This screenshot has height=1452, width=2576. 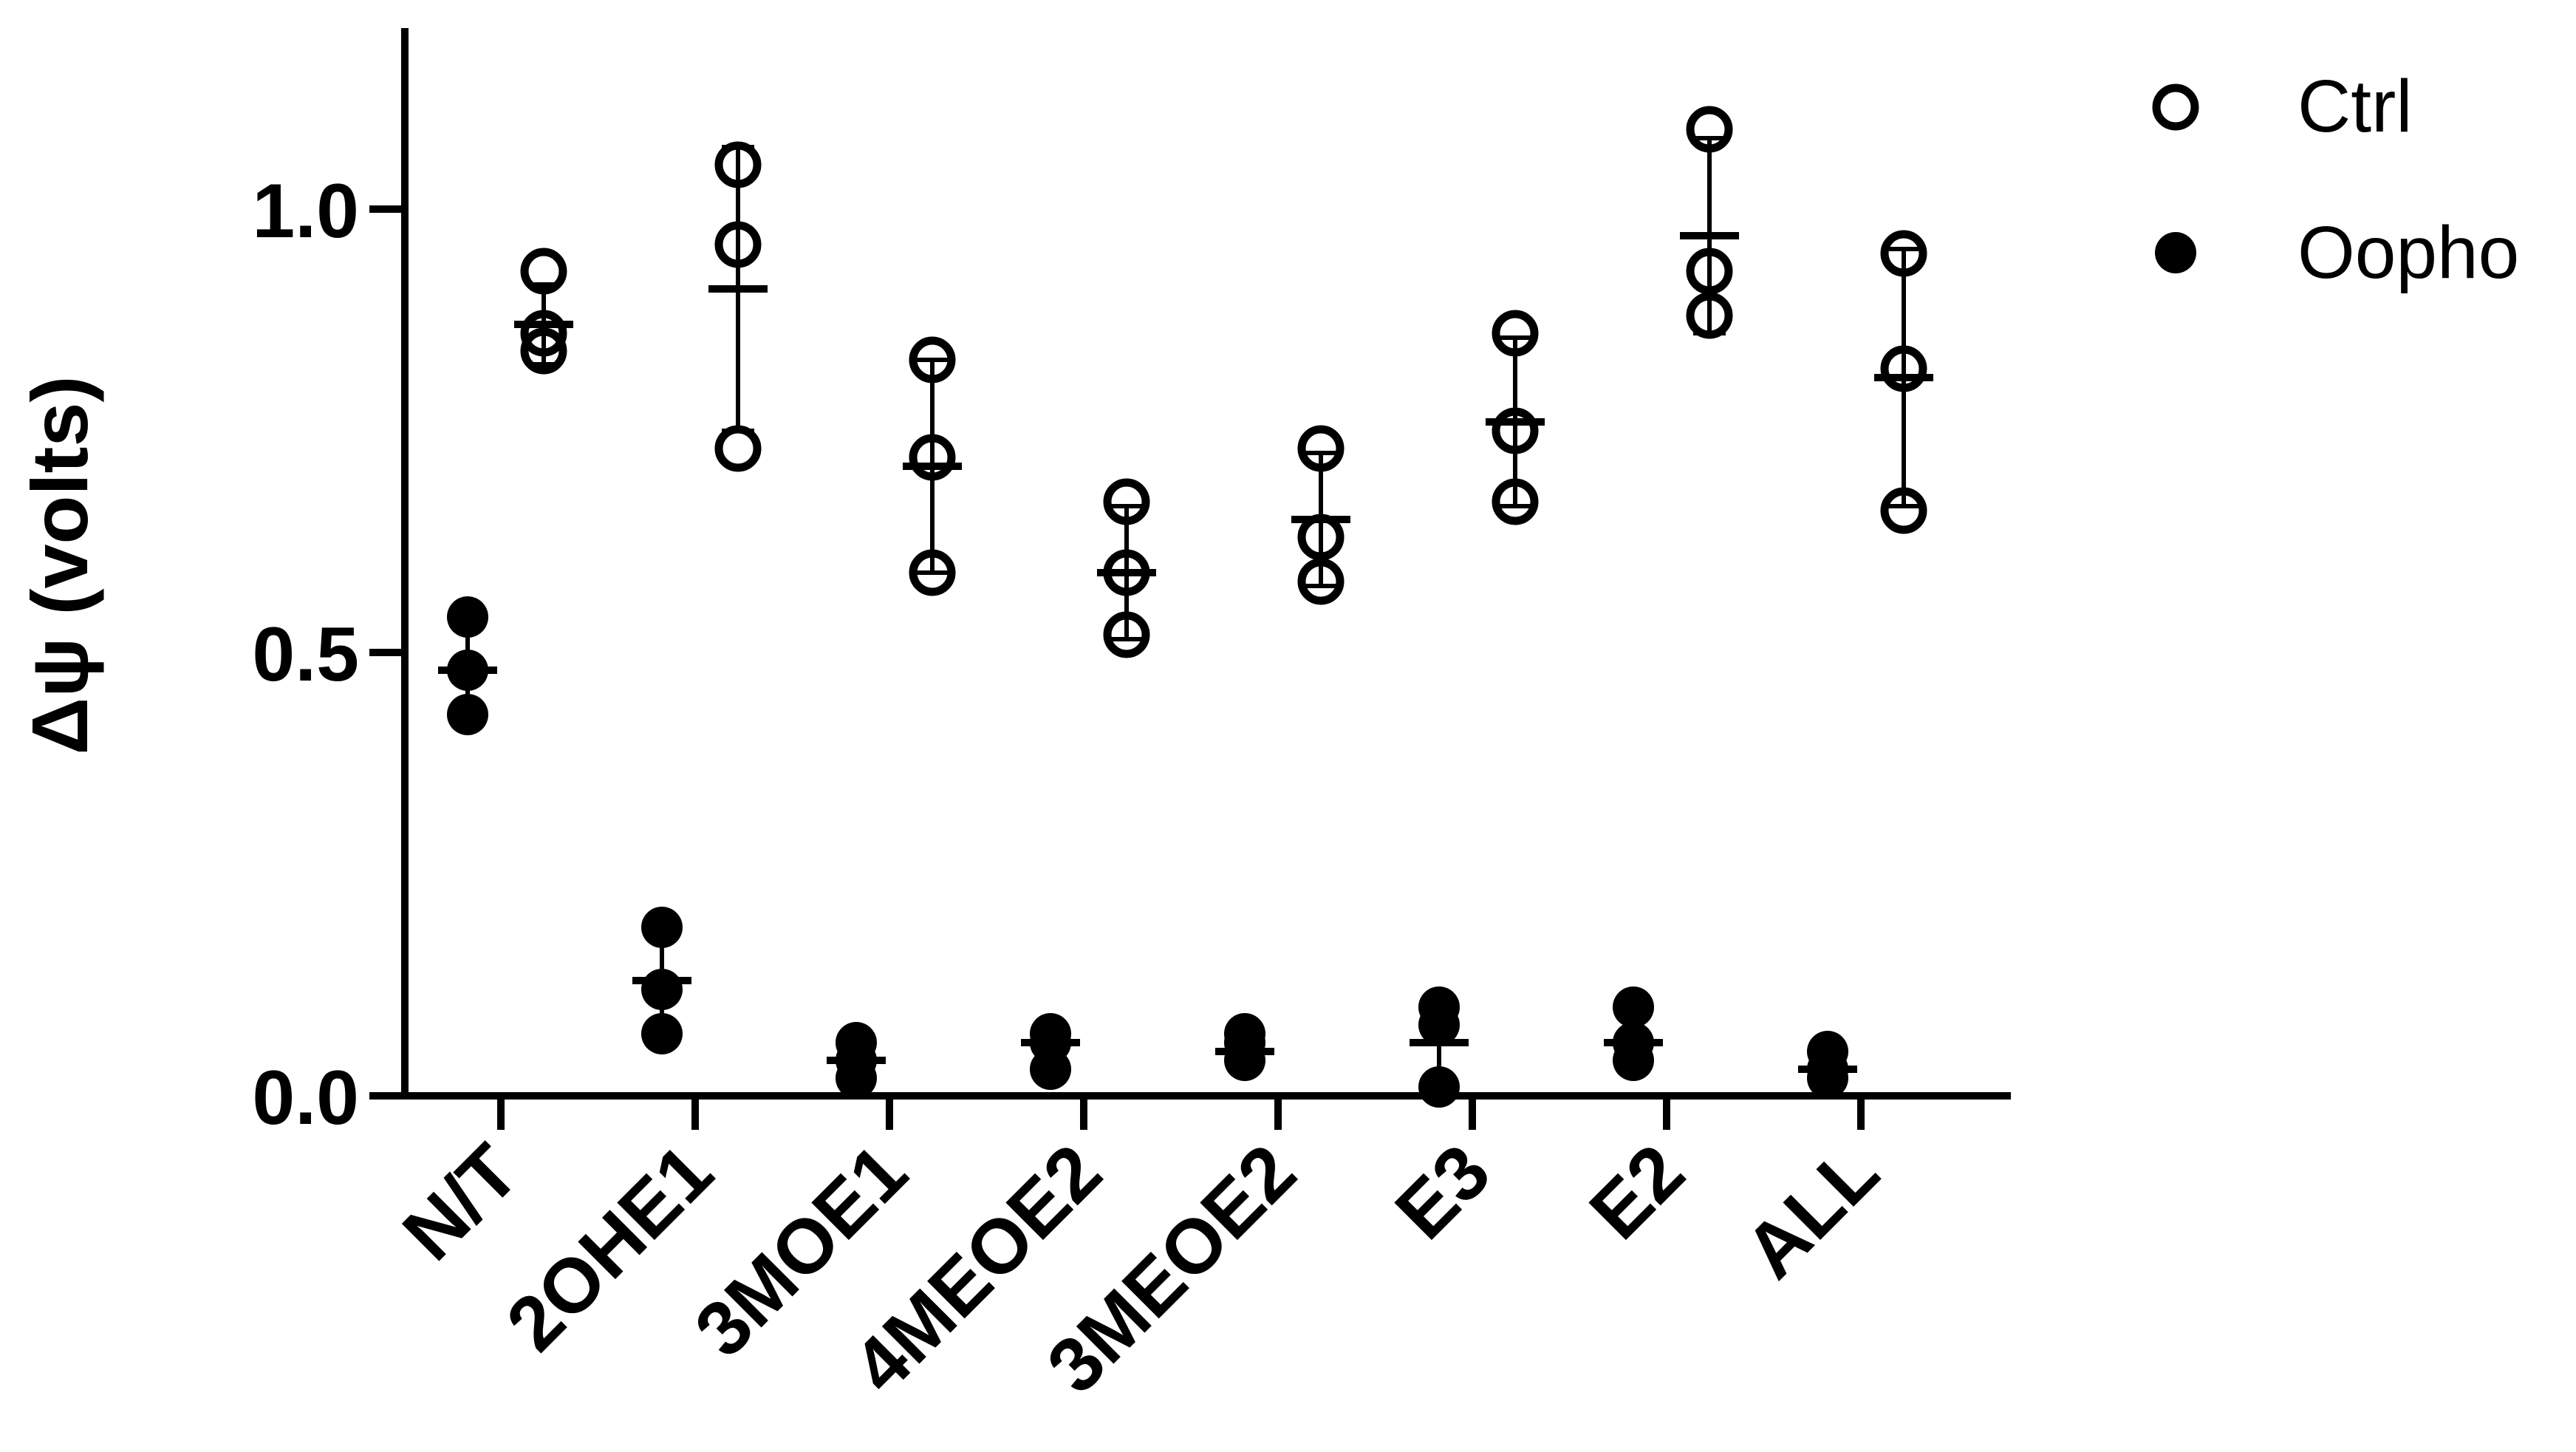 I want to click on x-tick-label-n-t: N/T, so click(x=461, y=1202).